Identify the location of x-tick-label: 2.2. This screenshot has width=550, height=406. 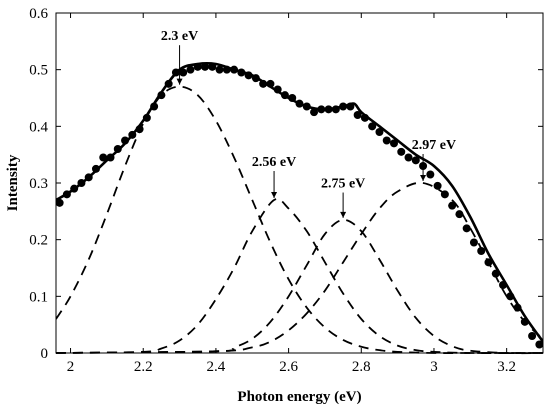
(143, 367).